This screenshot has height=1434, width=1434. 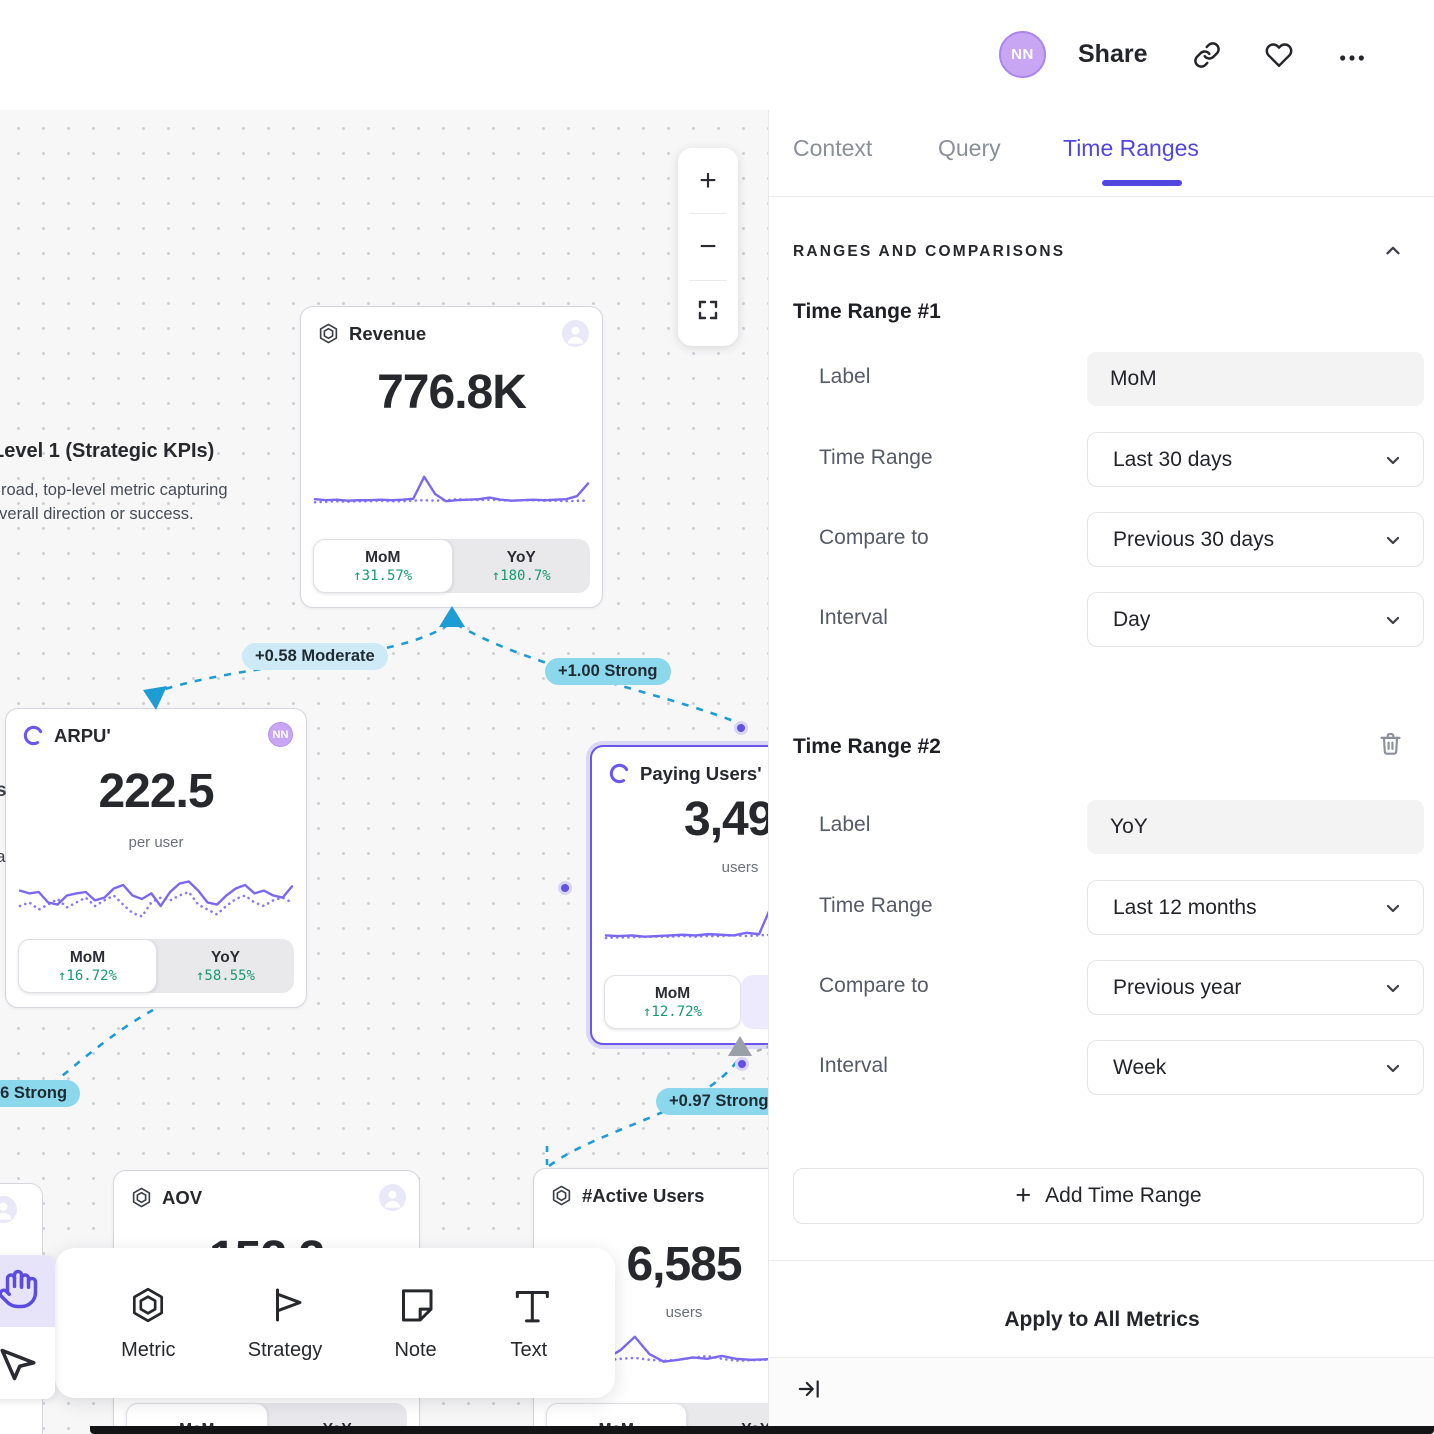 I want to click on tab-time-ranges: Time Ranges, so click(x=1131, y=148).